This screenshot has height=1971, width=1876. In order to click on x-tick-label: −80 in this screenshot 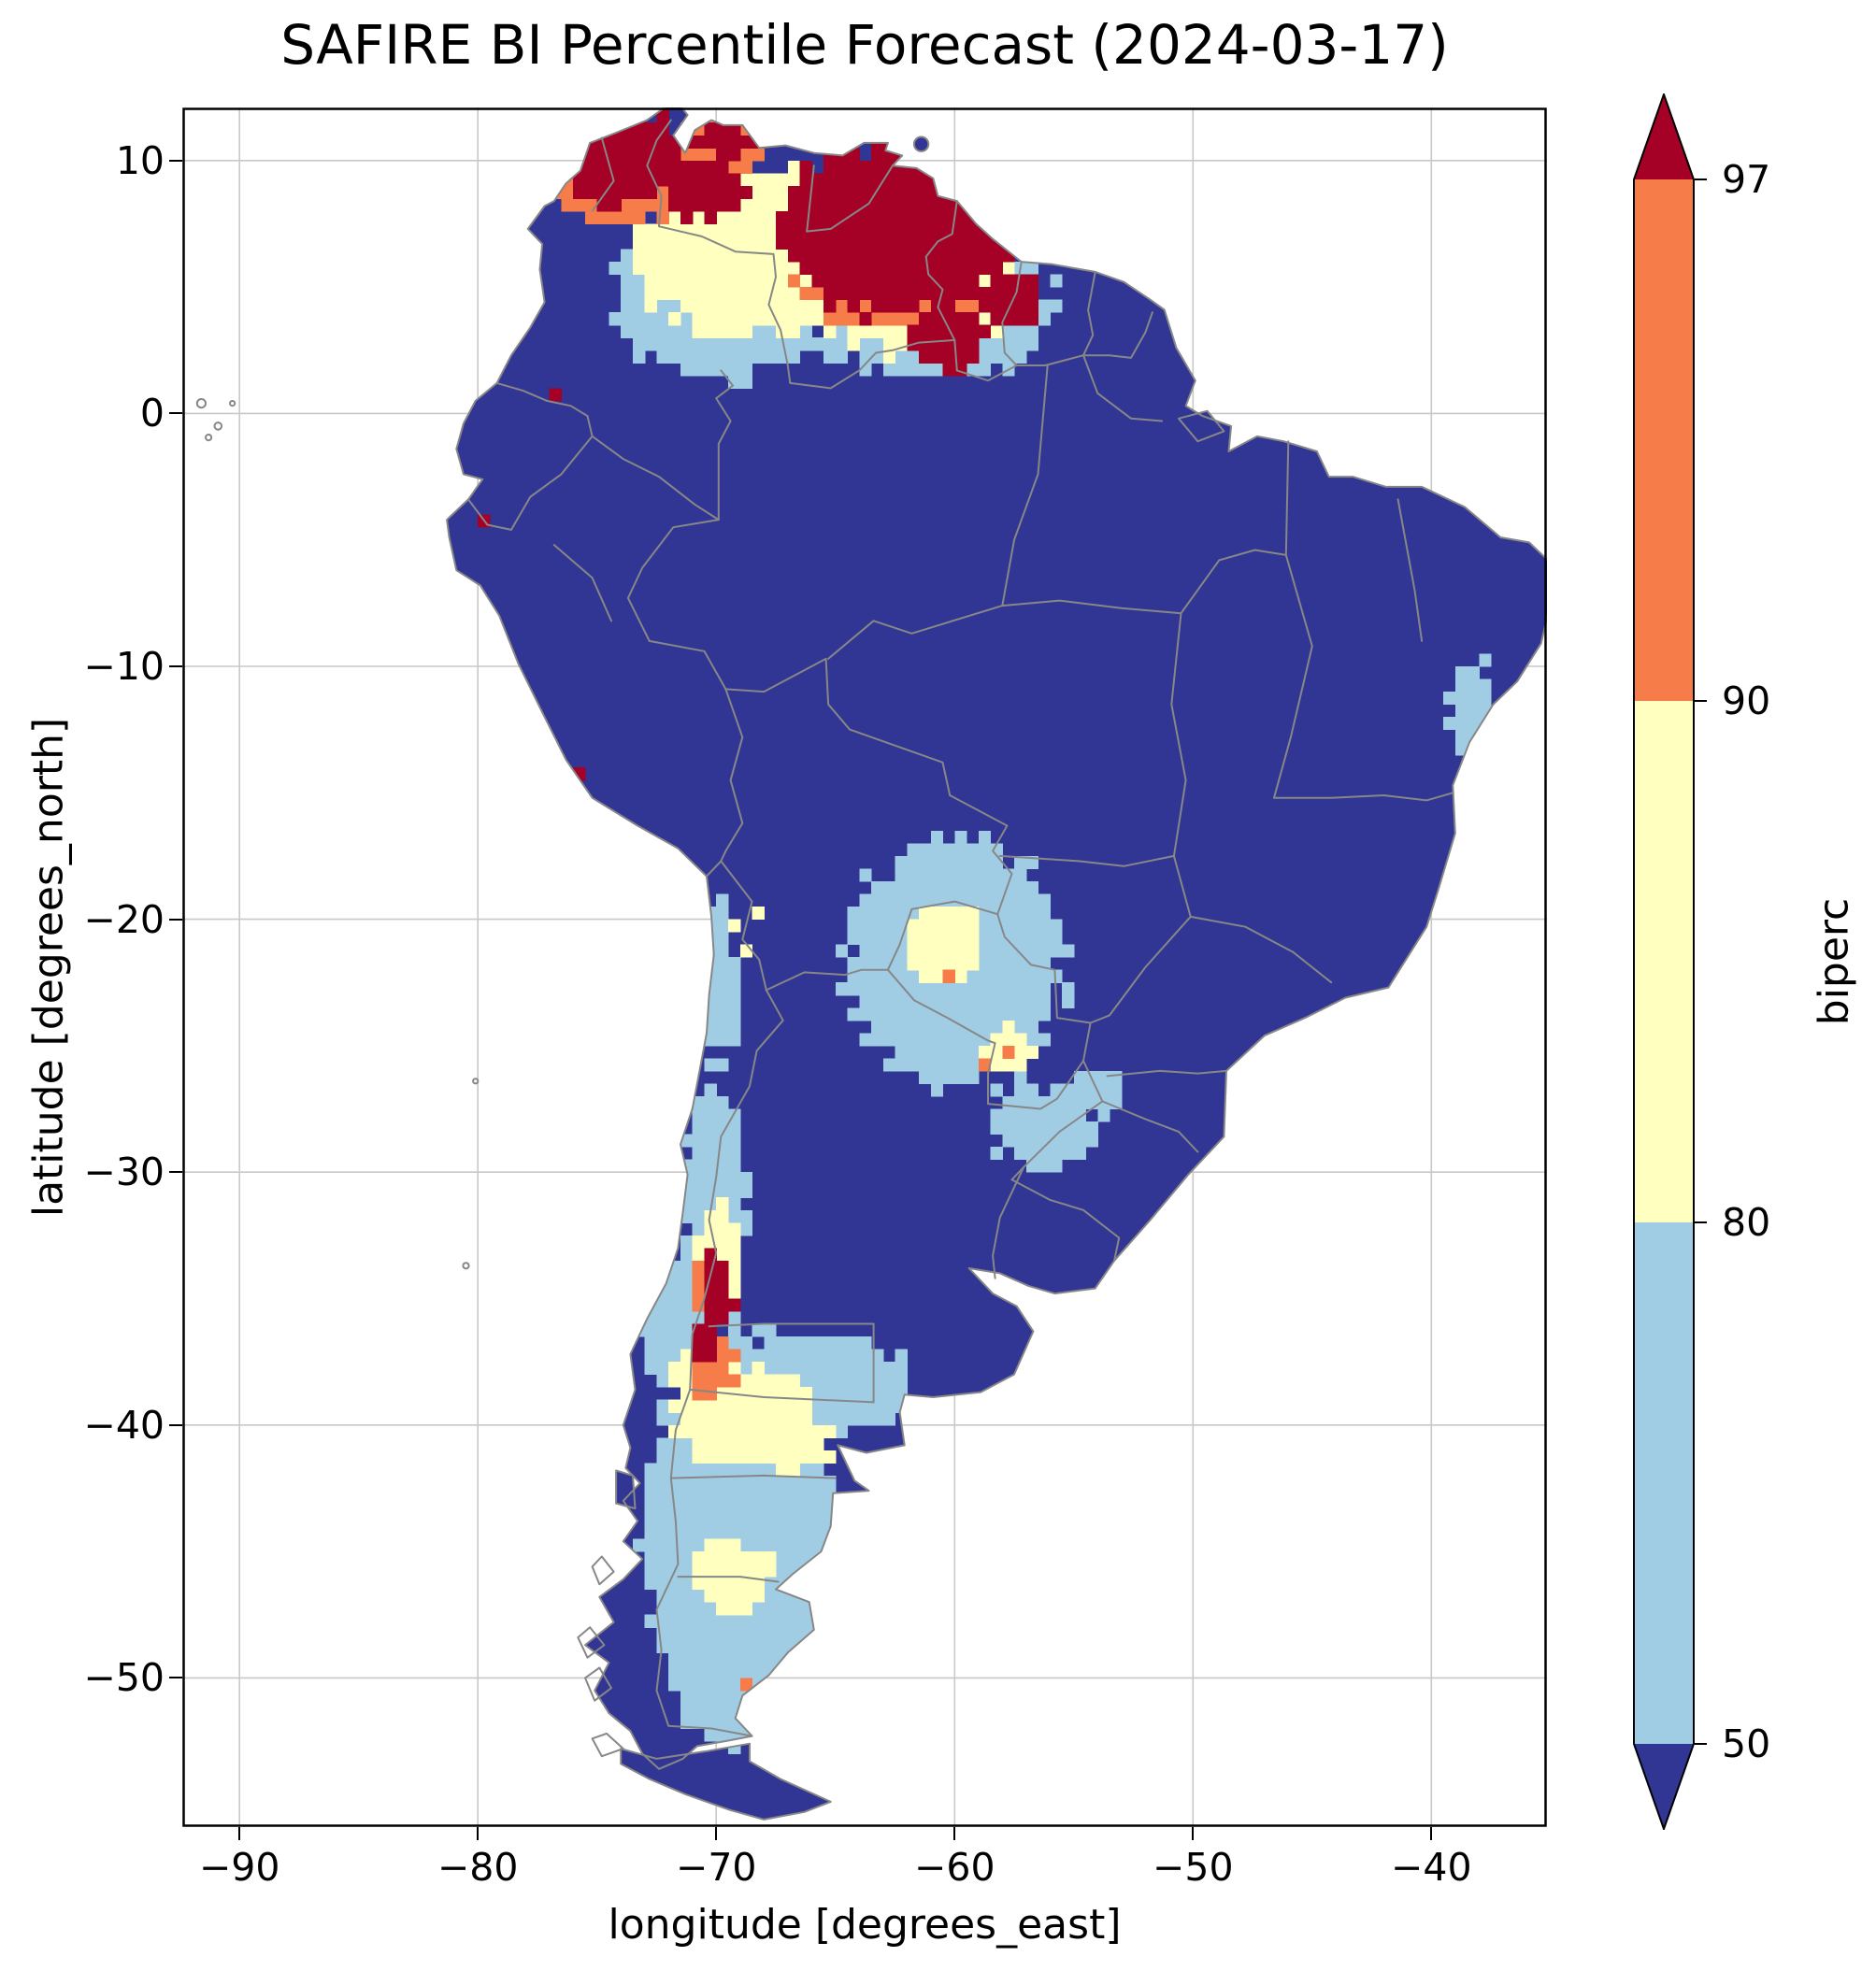, I will do `click(478, 1867)`.